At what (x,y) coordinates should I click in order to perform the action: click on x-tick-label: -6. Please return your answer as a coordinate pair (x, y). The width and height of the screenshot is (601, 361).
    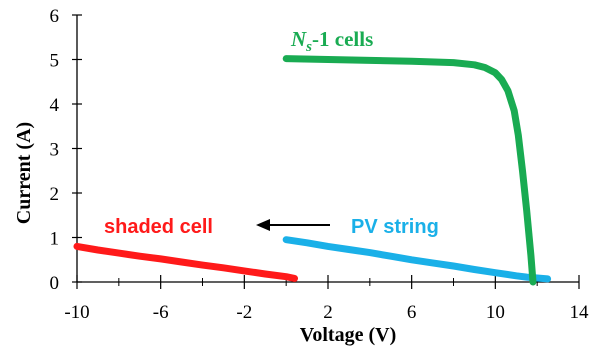
    Looking at the image, I should click on (161, 312).